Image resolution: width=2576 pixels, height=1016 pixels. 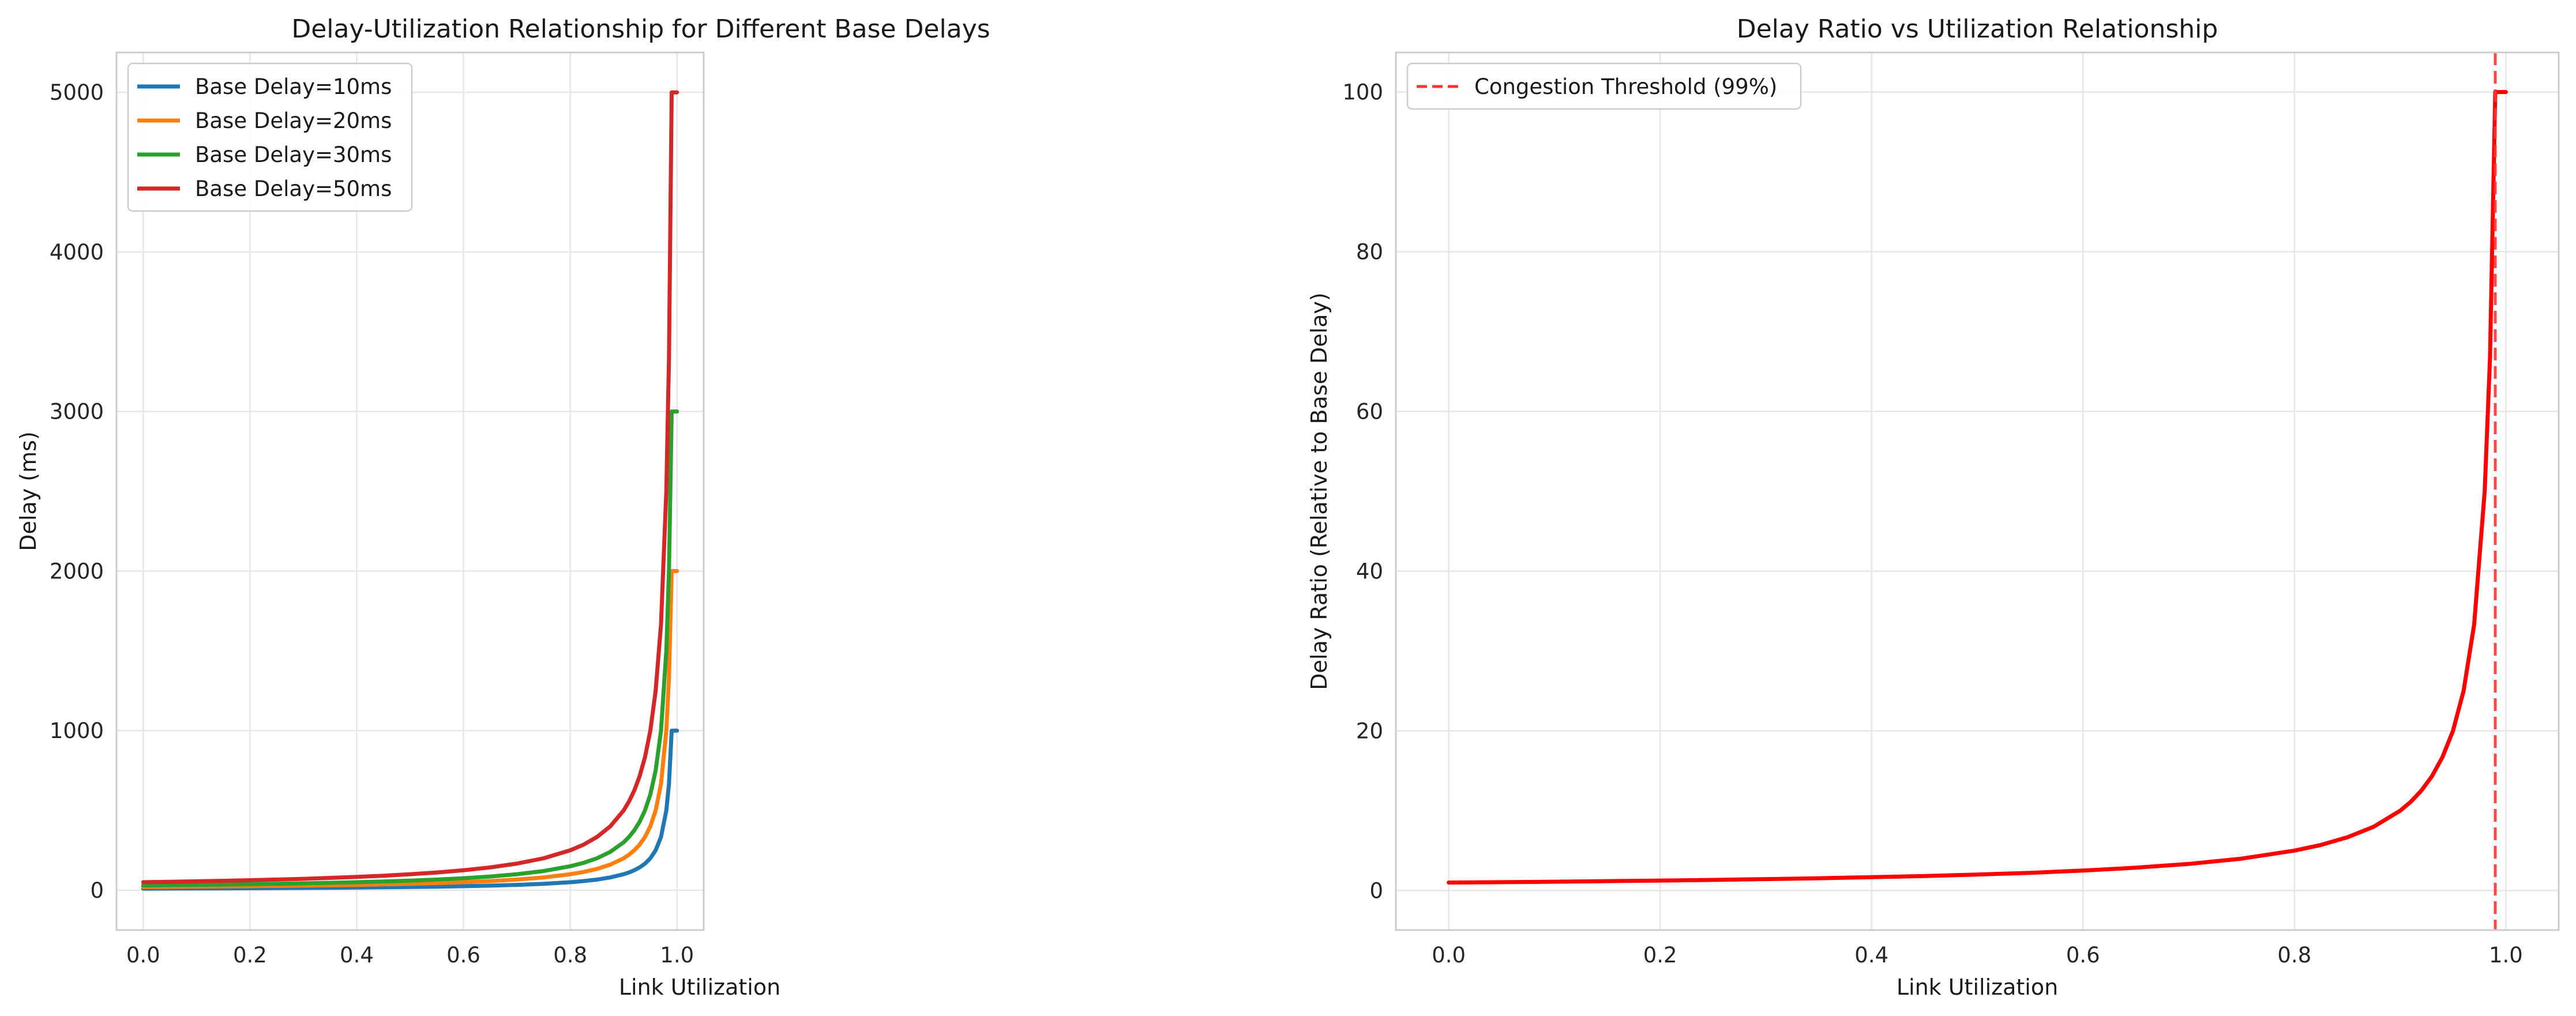 What do you see at coordinates (293, 86) in the screenshot?
I see `legend-label: Base Delay=10ms` at bounding box center [293, 86].